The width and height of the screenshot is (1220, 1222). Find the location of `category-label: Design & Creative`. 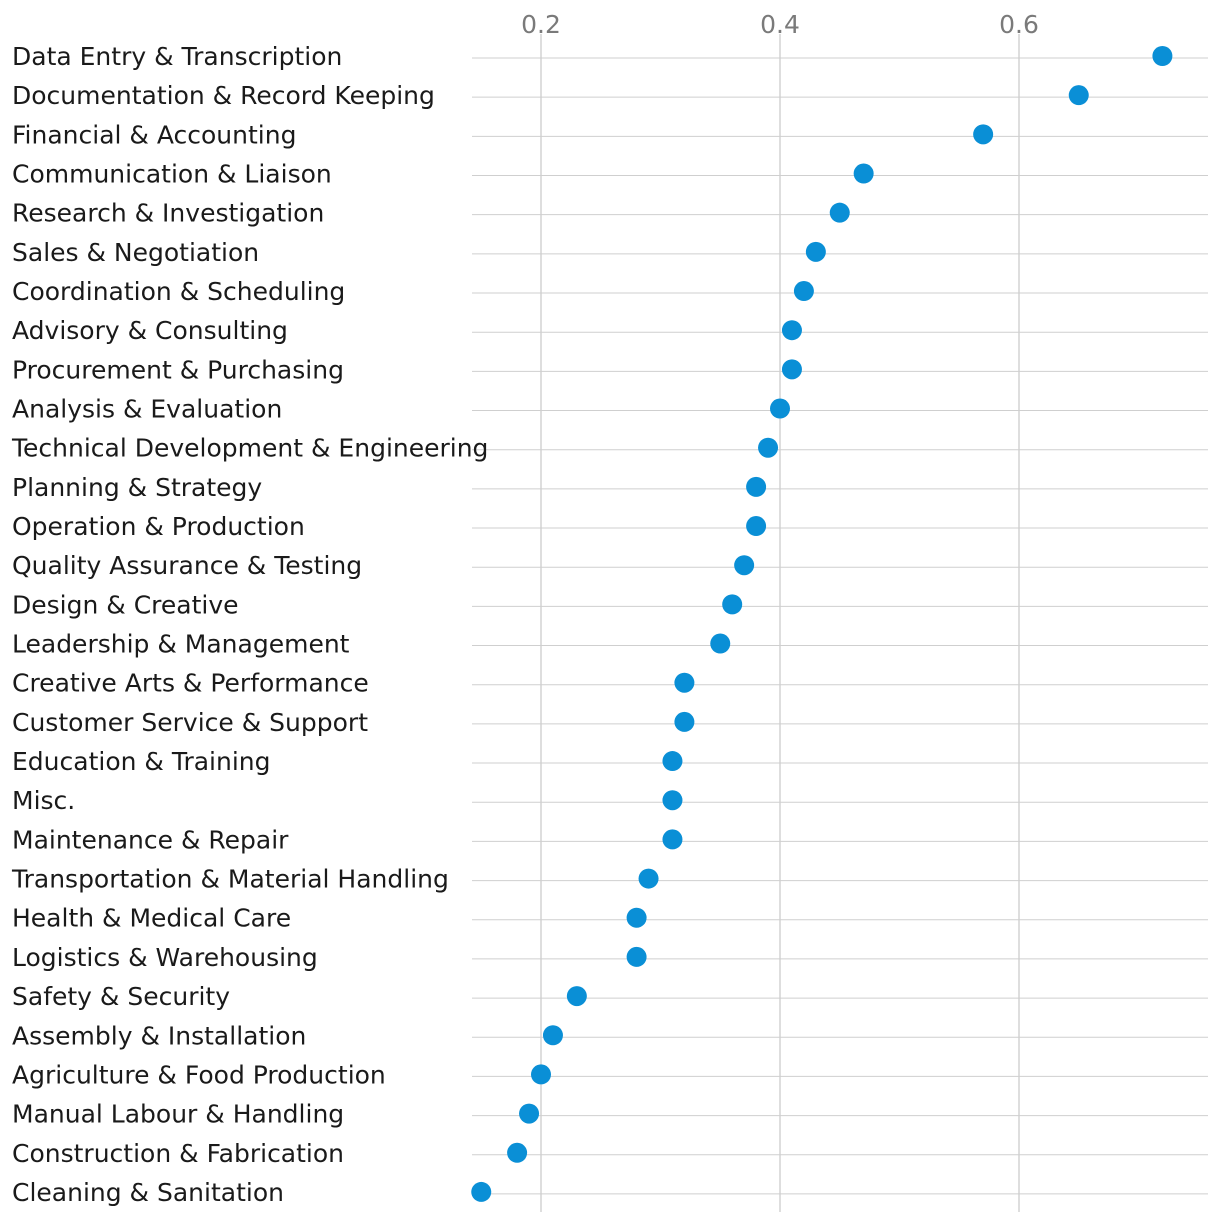

category-label: Design & Creative is located at coordinates (125, 604).